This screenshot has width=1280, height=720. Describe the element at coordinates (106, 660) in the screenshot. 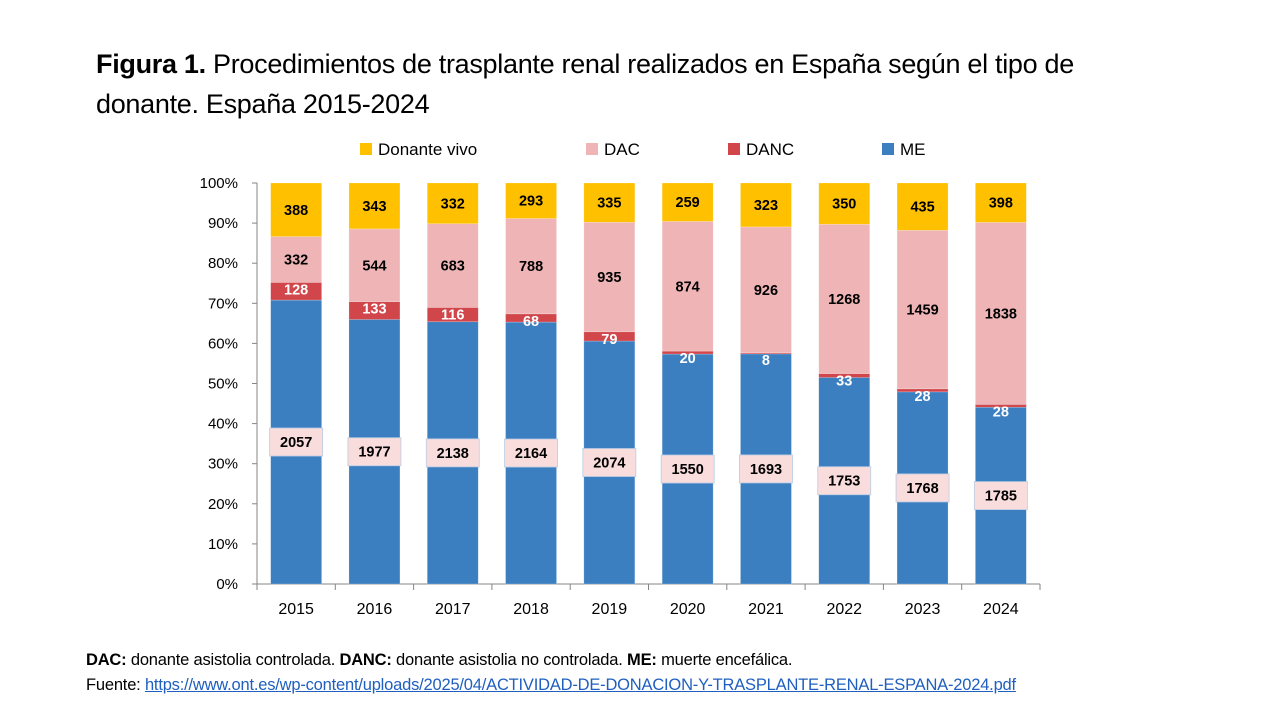

I see `abbr-dac-term: DAC:` at that location.